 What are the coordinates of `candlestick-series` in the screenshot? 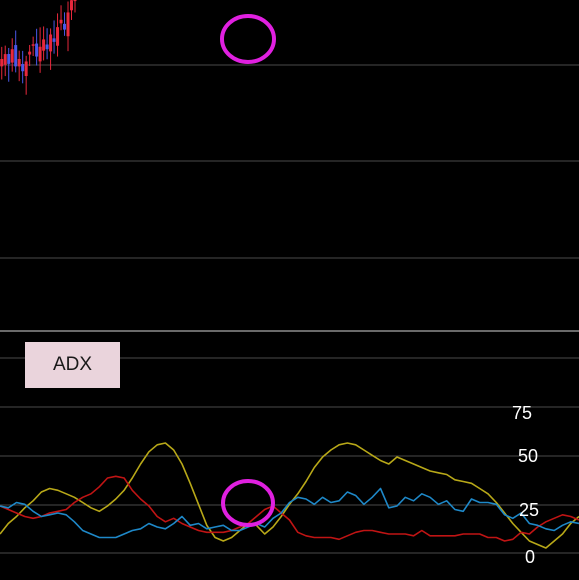 It's located at (38, 47).